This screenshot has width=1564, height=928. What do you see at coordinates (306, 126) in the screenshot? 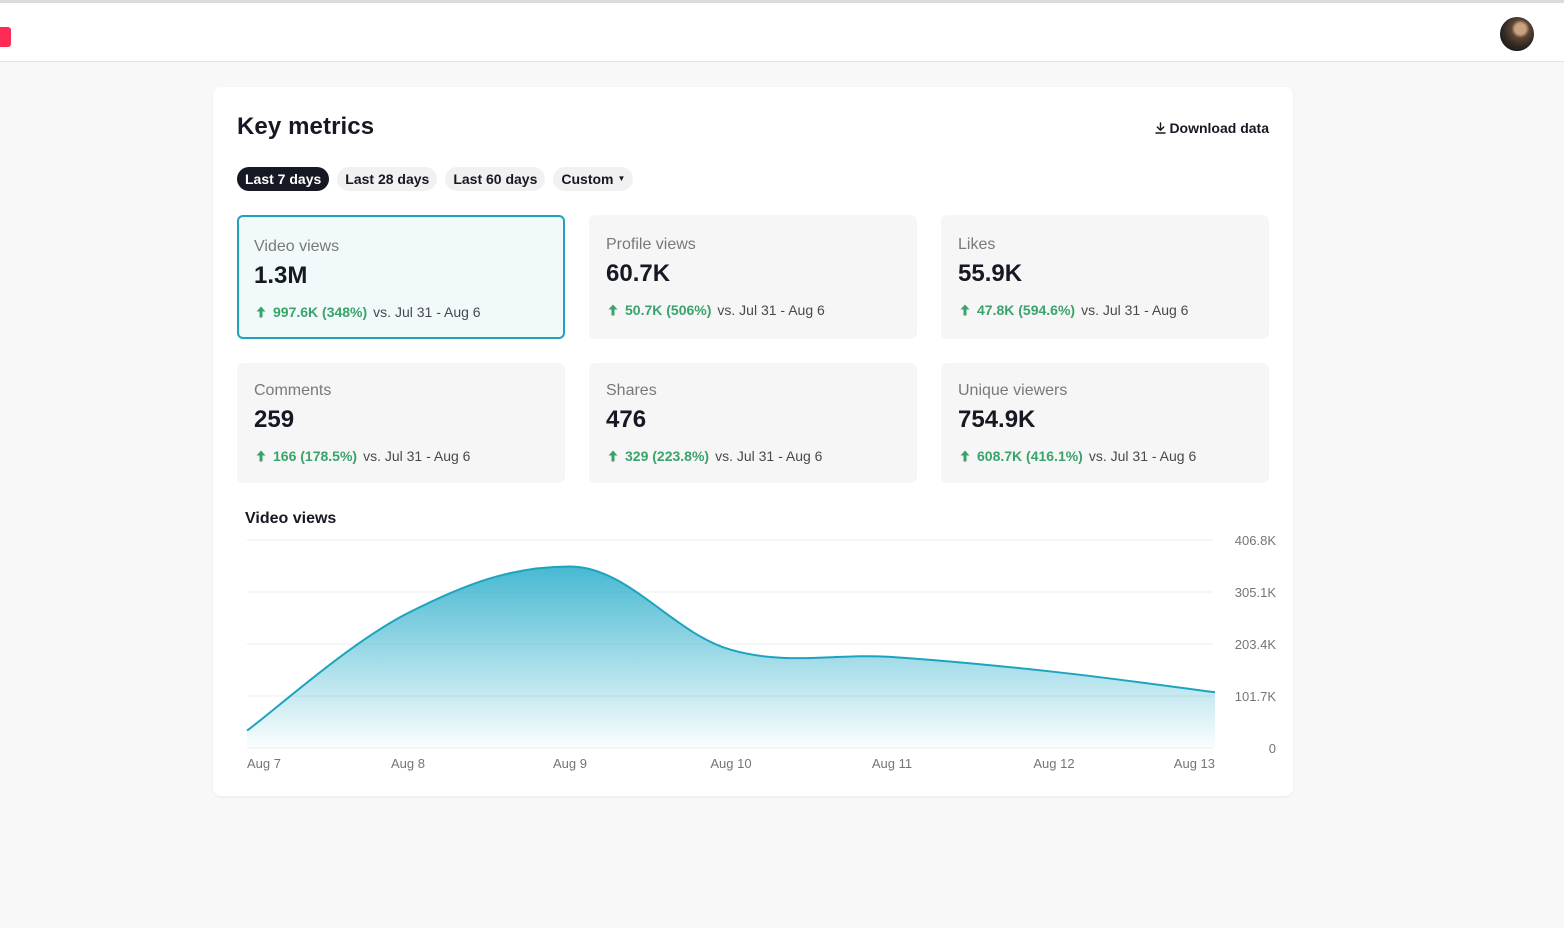
I see `page-title: Key metrics` at bounding box center [306, 126].